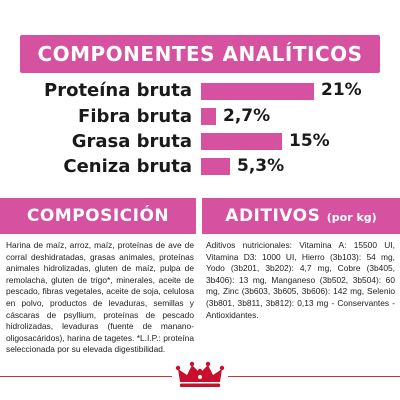 The width and height of the screenshot is (400, 400). Describe the element at coordinates (314, 376) in the screenshot. I see `footer-divider-right` at that location.